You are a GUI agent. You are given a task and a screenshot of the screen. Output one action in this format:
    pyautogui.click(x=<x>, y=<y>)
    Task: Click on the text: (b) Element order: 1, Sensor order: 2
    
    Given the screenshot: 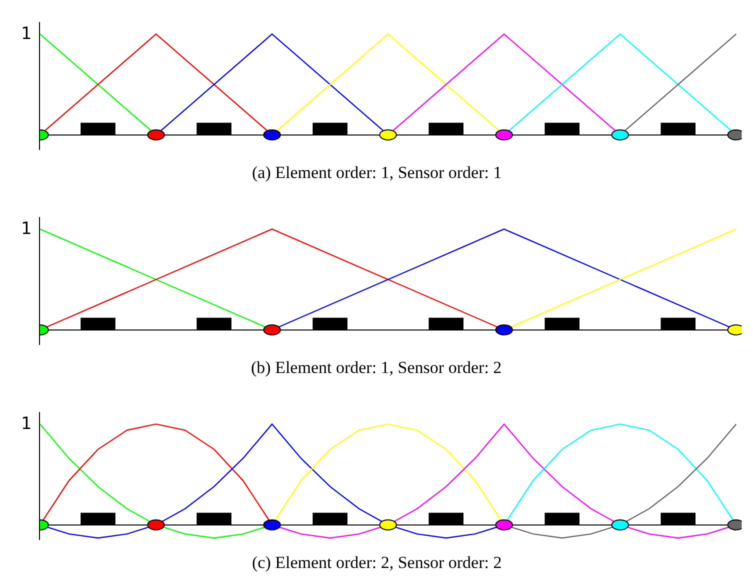 What is the action you would take?
    pyautogui.click(x=376, y=367)
    